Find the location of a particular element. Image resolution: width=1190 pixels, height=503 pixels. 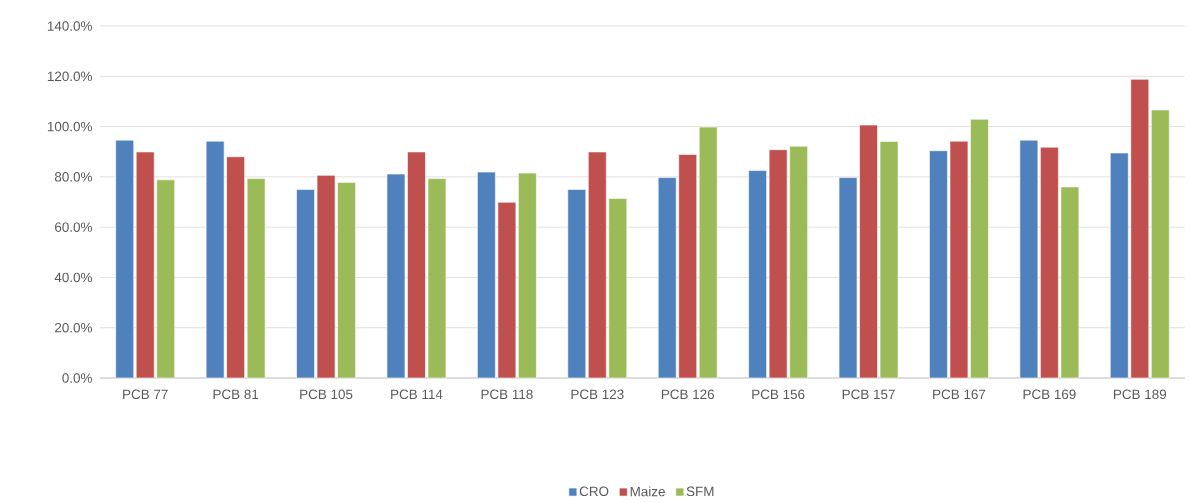

x-tick-label: PCB 118 is located at coordinates (507, 394).